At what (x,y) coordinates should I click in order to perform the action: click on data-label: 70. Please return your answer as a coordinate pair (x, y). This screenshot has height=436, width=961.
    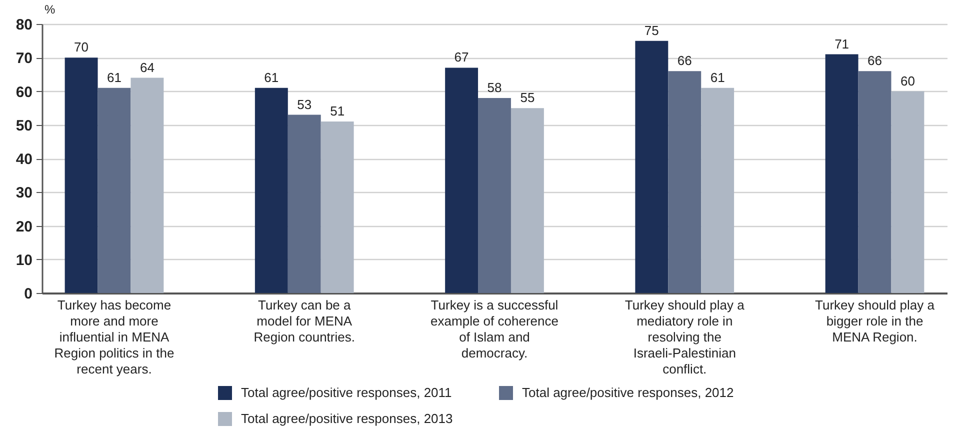
    Looking at the image, I should click on (81, 47).